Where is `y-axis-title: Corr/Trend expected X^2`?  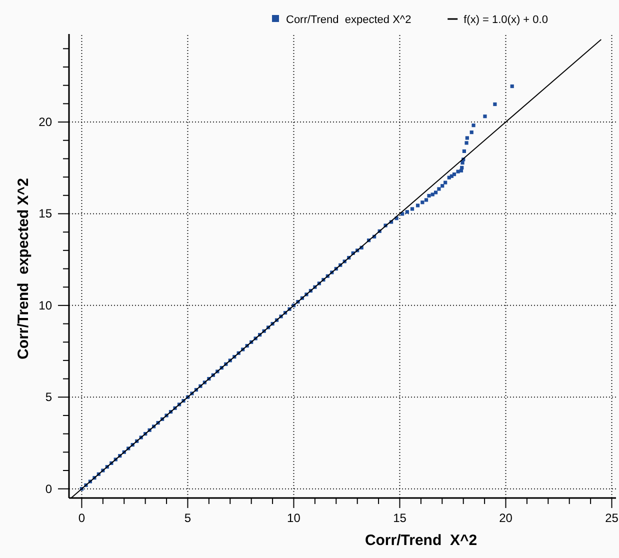
y-axis-title: Corr/Trend expected X^2 is located at coordinates (23, 269).